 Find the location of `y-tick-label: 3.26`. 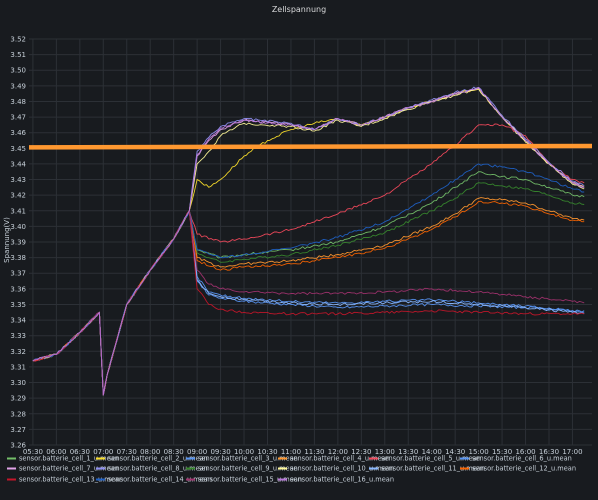

y-tick-label: 3.26 is located at coordinates (18, 446).